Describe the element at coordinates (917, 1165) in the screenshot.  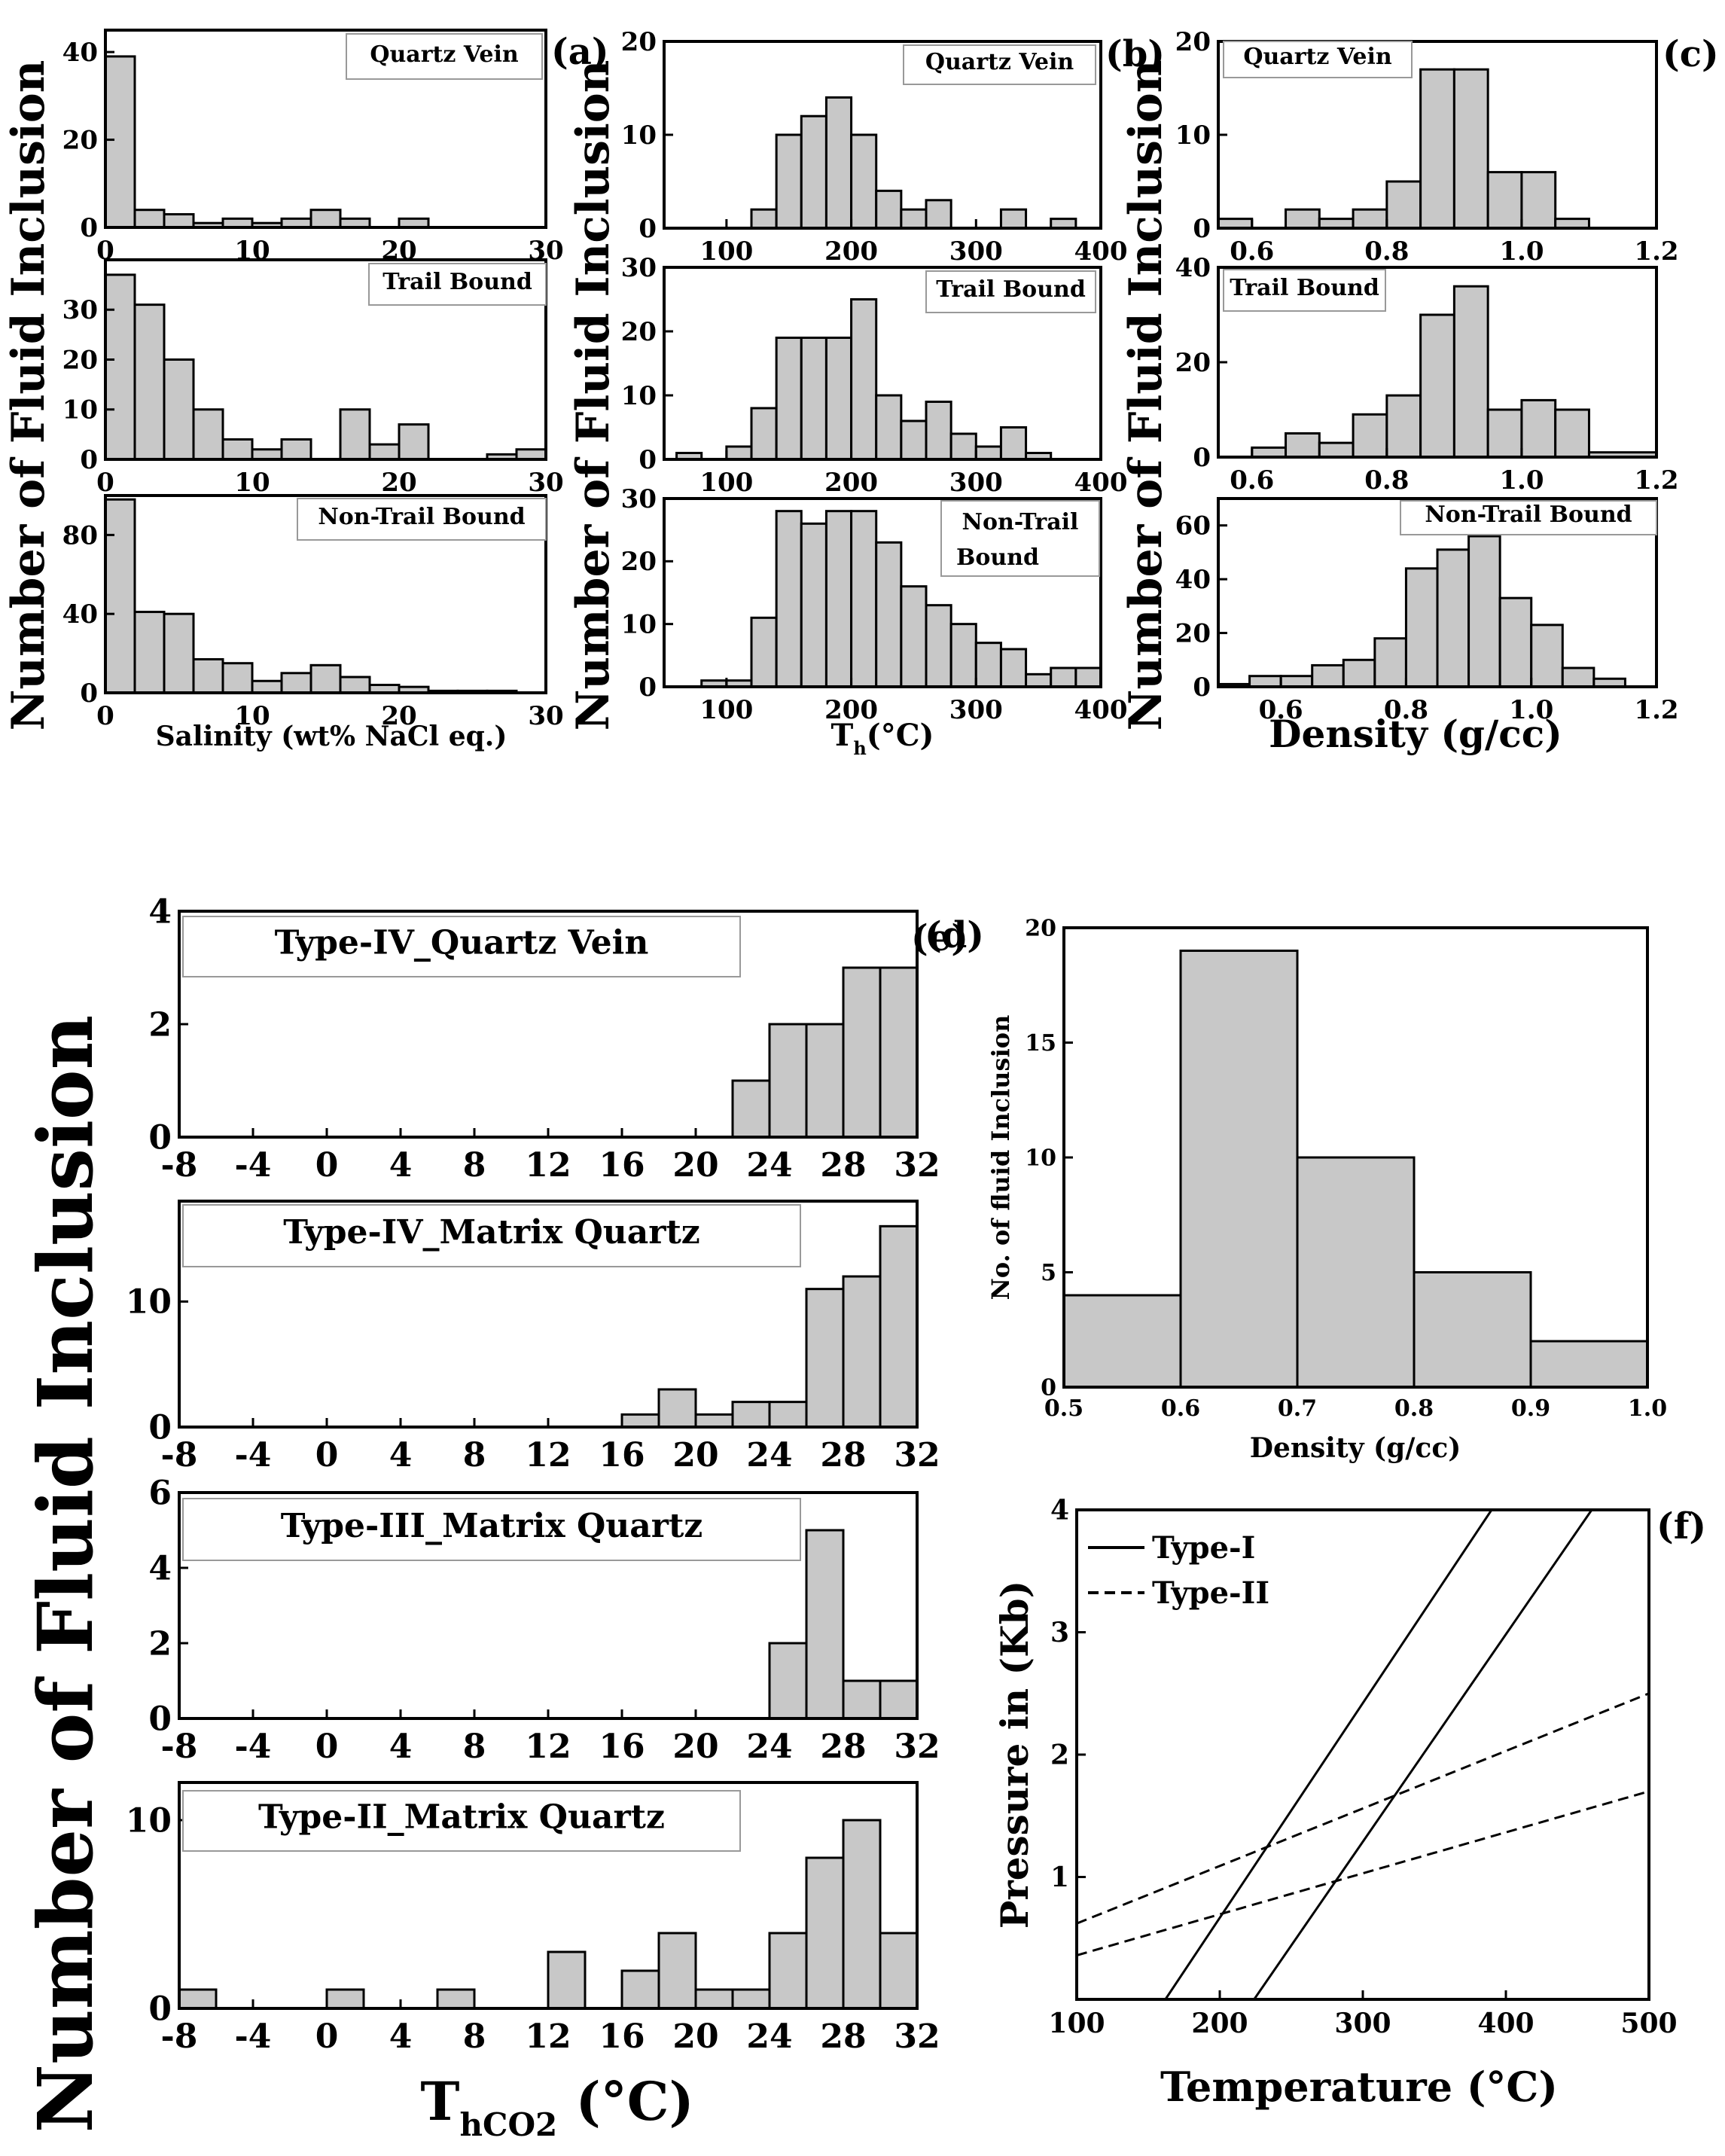
I see `xtick-label-d1-10: 32` at that location.